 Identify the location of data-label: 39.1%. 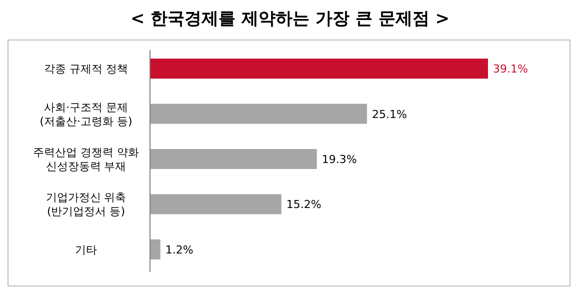
(510, 69).